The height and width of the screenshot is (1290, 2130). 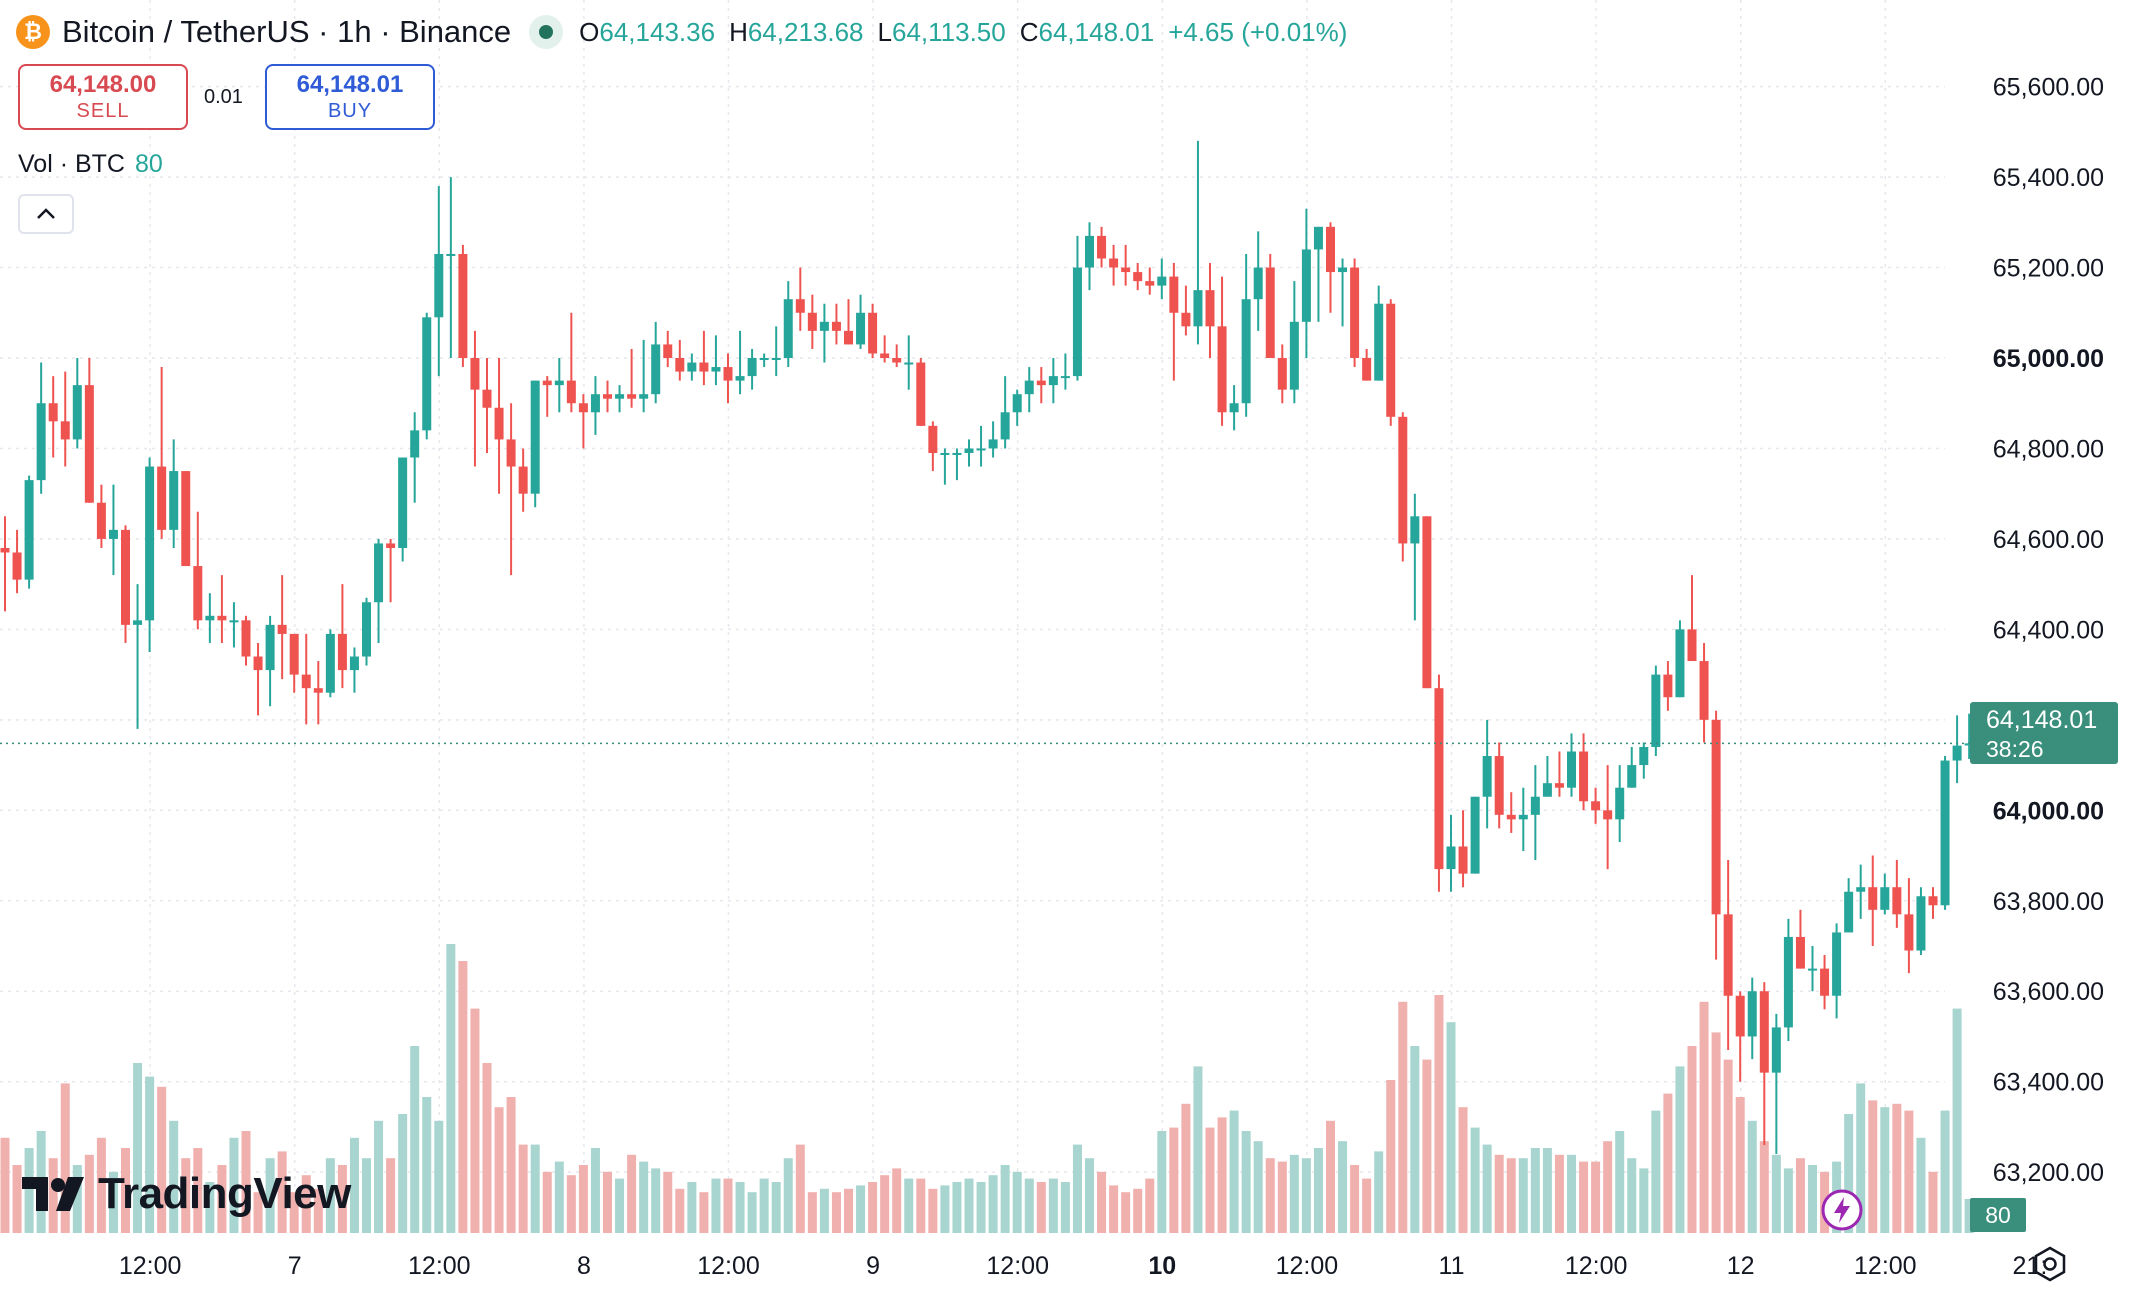 What do you see at coordinates (90, 164) in the screenshot?
I see `volume-legend: Vol · BTC 80` at bounding box center [90, 164].